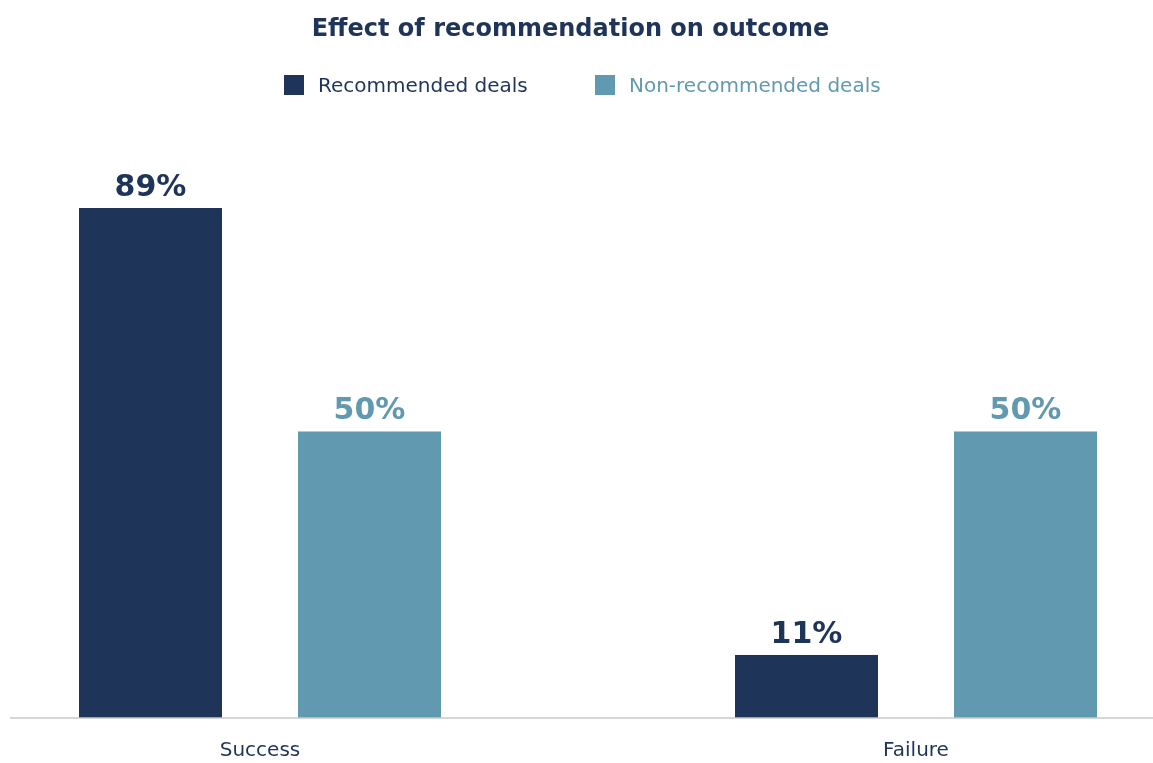  What do you see at coordinates (755, 85) in the screenshot?
I see `legend-label: Non-recommended deals` at bounding box center [755, 85].